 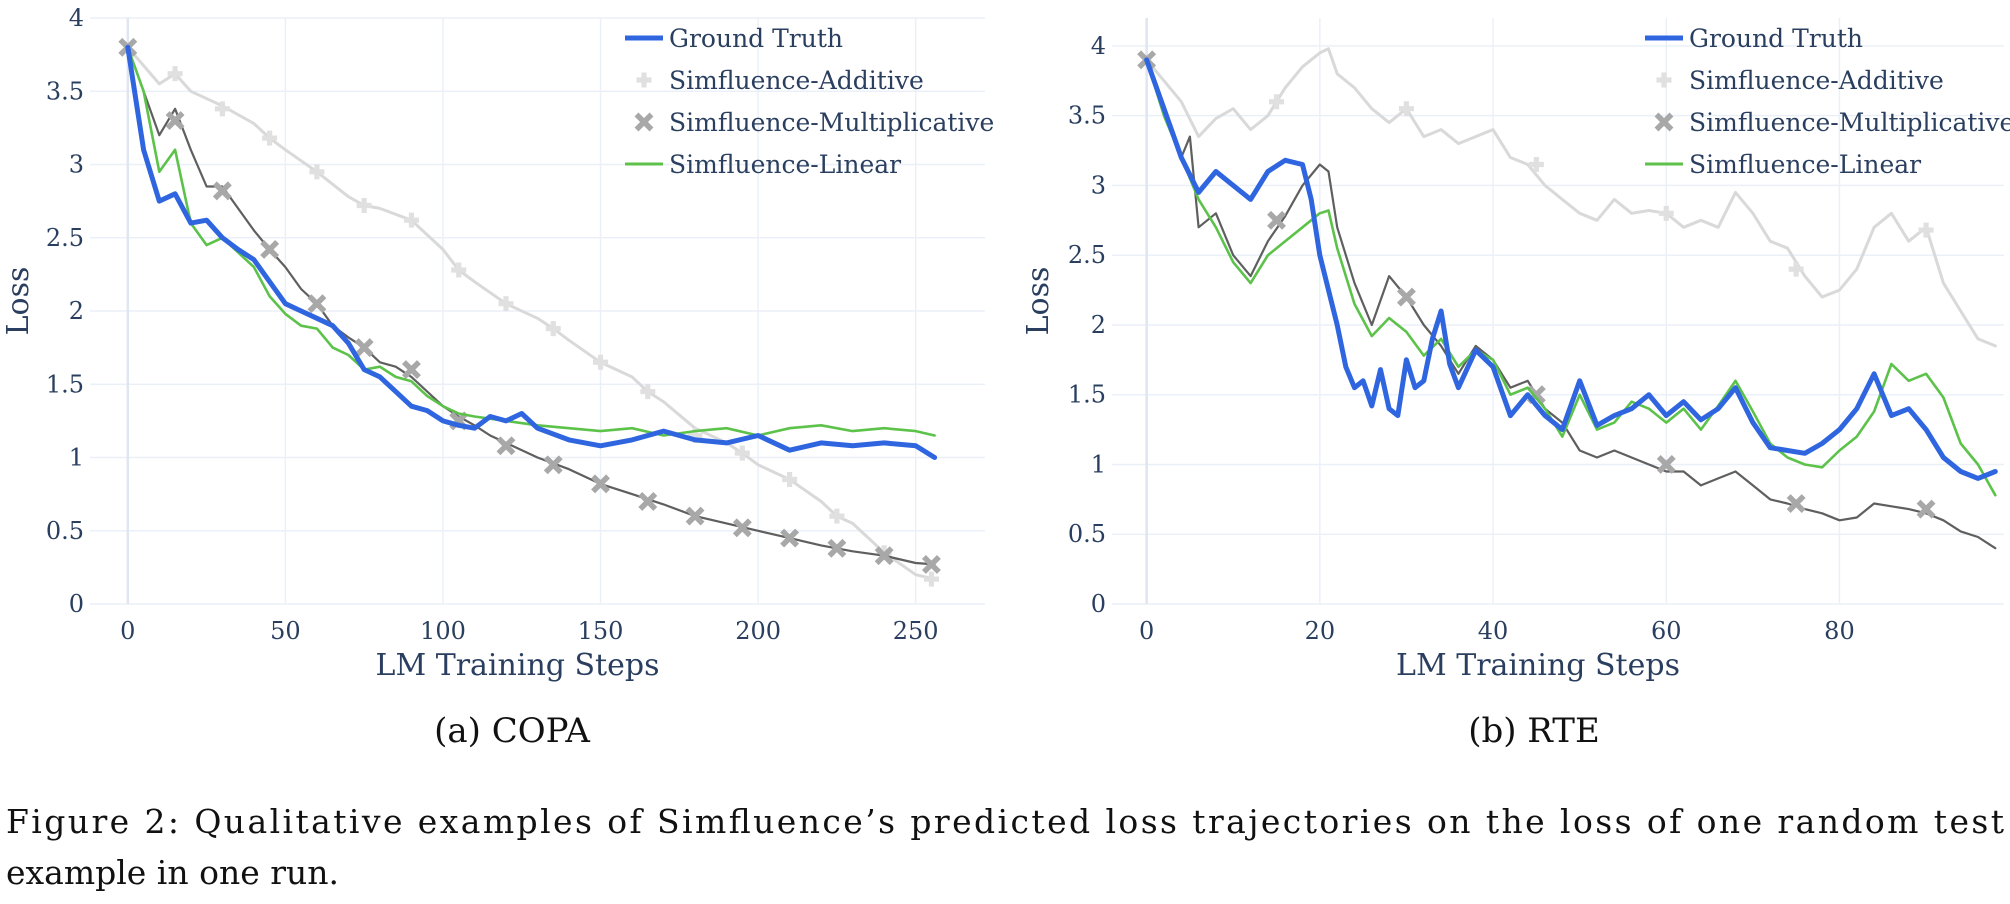 What do you see at coordinates (758, 631) in the screenshot?
I see `x-tick-label: 200` at bounding box center [758, 631].